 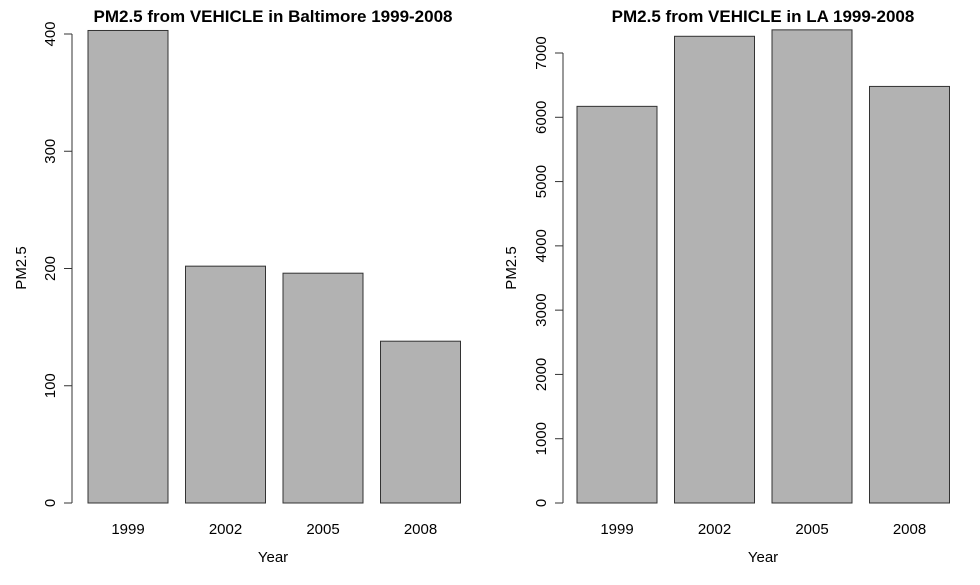 I want to click on y-tick-label: 2000, so click(x=541, y=374).